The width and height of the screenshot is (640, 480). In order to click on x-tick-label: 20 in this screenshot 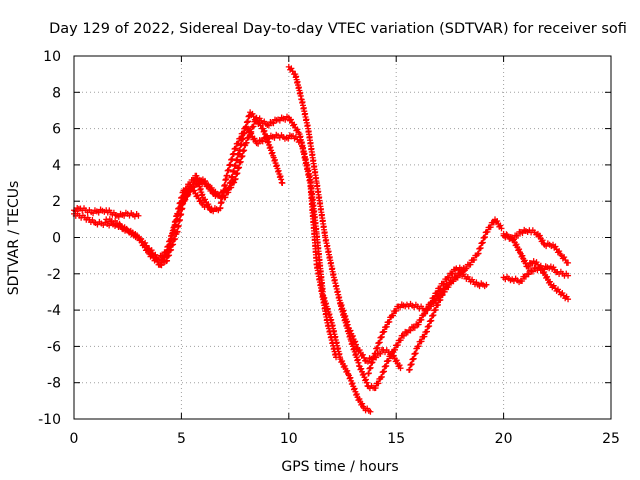, I will do `click(504, 439)`.